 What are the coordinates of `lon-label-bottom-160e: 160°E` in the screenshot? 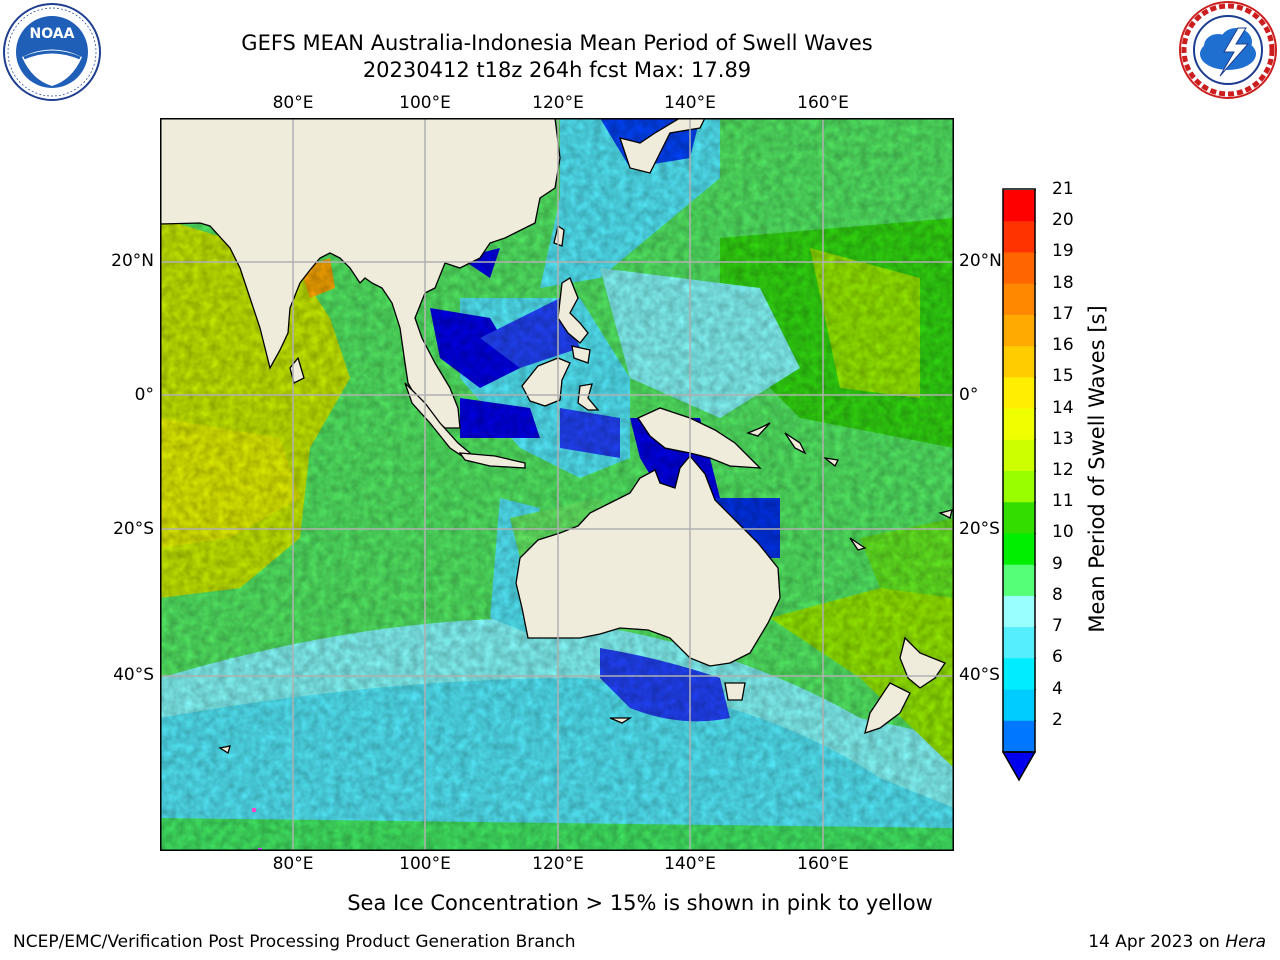 It's located at (823, 864).